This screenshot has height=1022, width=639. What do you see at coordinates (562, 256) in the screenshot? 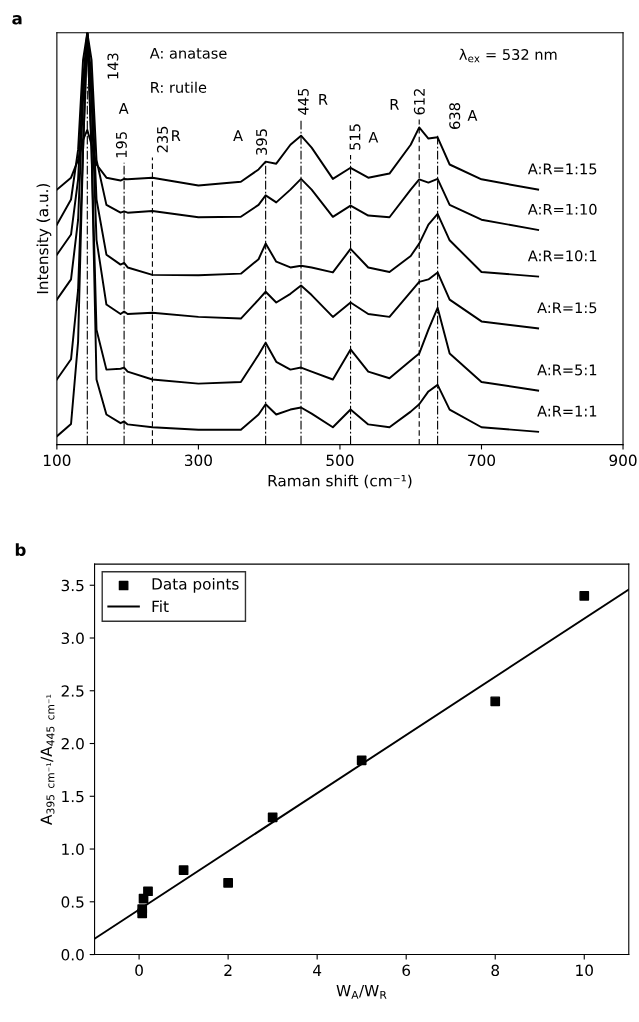
I see `series-label: A:R=10:1` at bounding box center [562, 256].